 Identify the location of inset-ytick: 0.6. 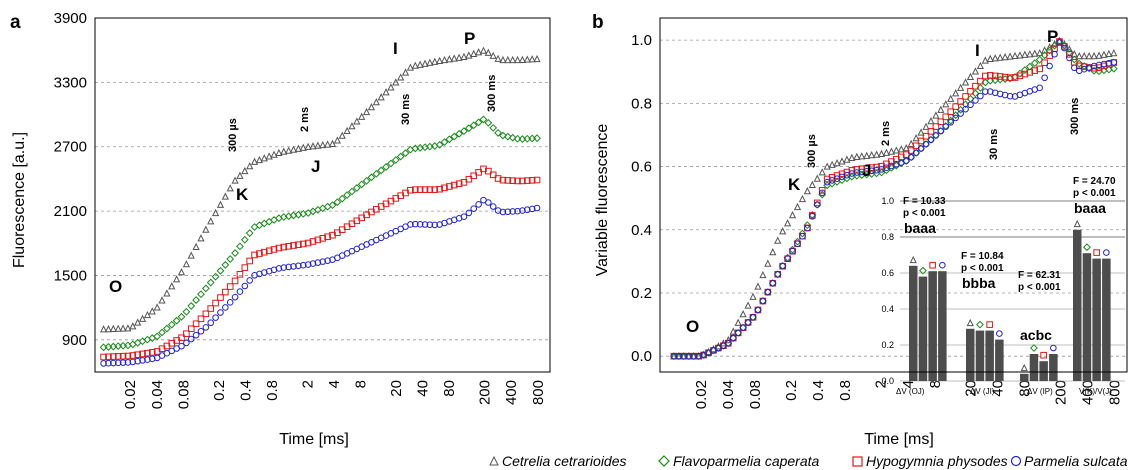
(887, 273).